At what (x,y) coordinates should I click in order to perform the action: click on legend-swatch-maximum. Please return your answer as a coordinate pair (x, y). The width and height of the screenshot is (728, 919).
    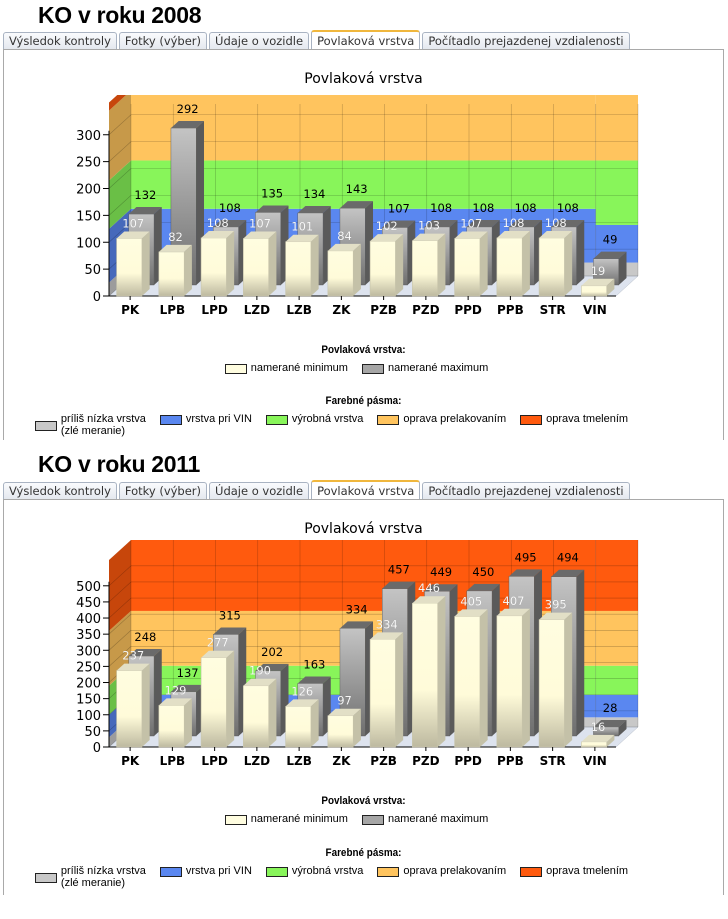
    Looking at the image, I should click on (372, 820).